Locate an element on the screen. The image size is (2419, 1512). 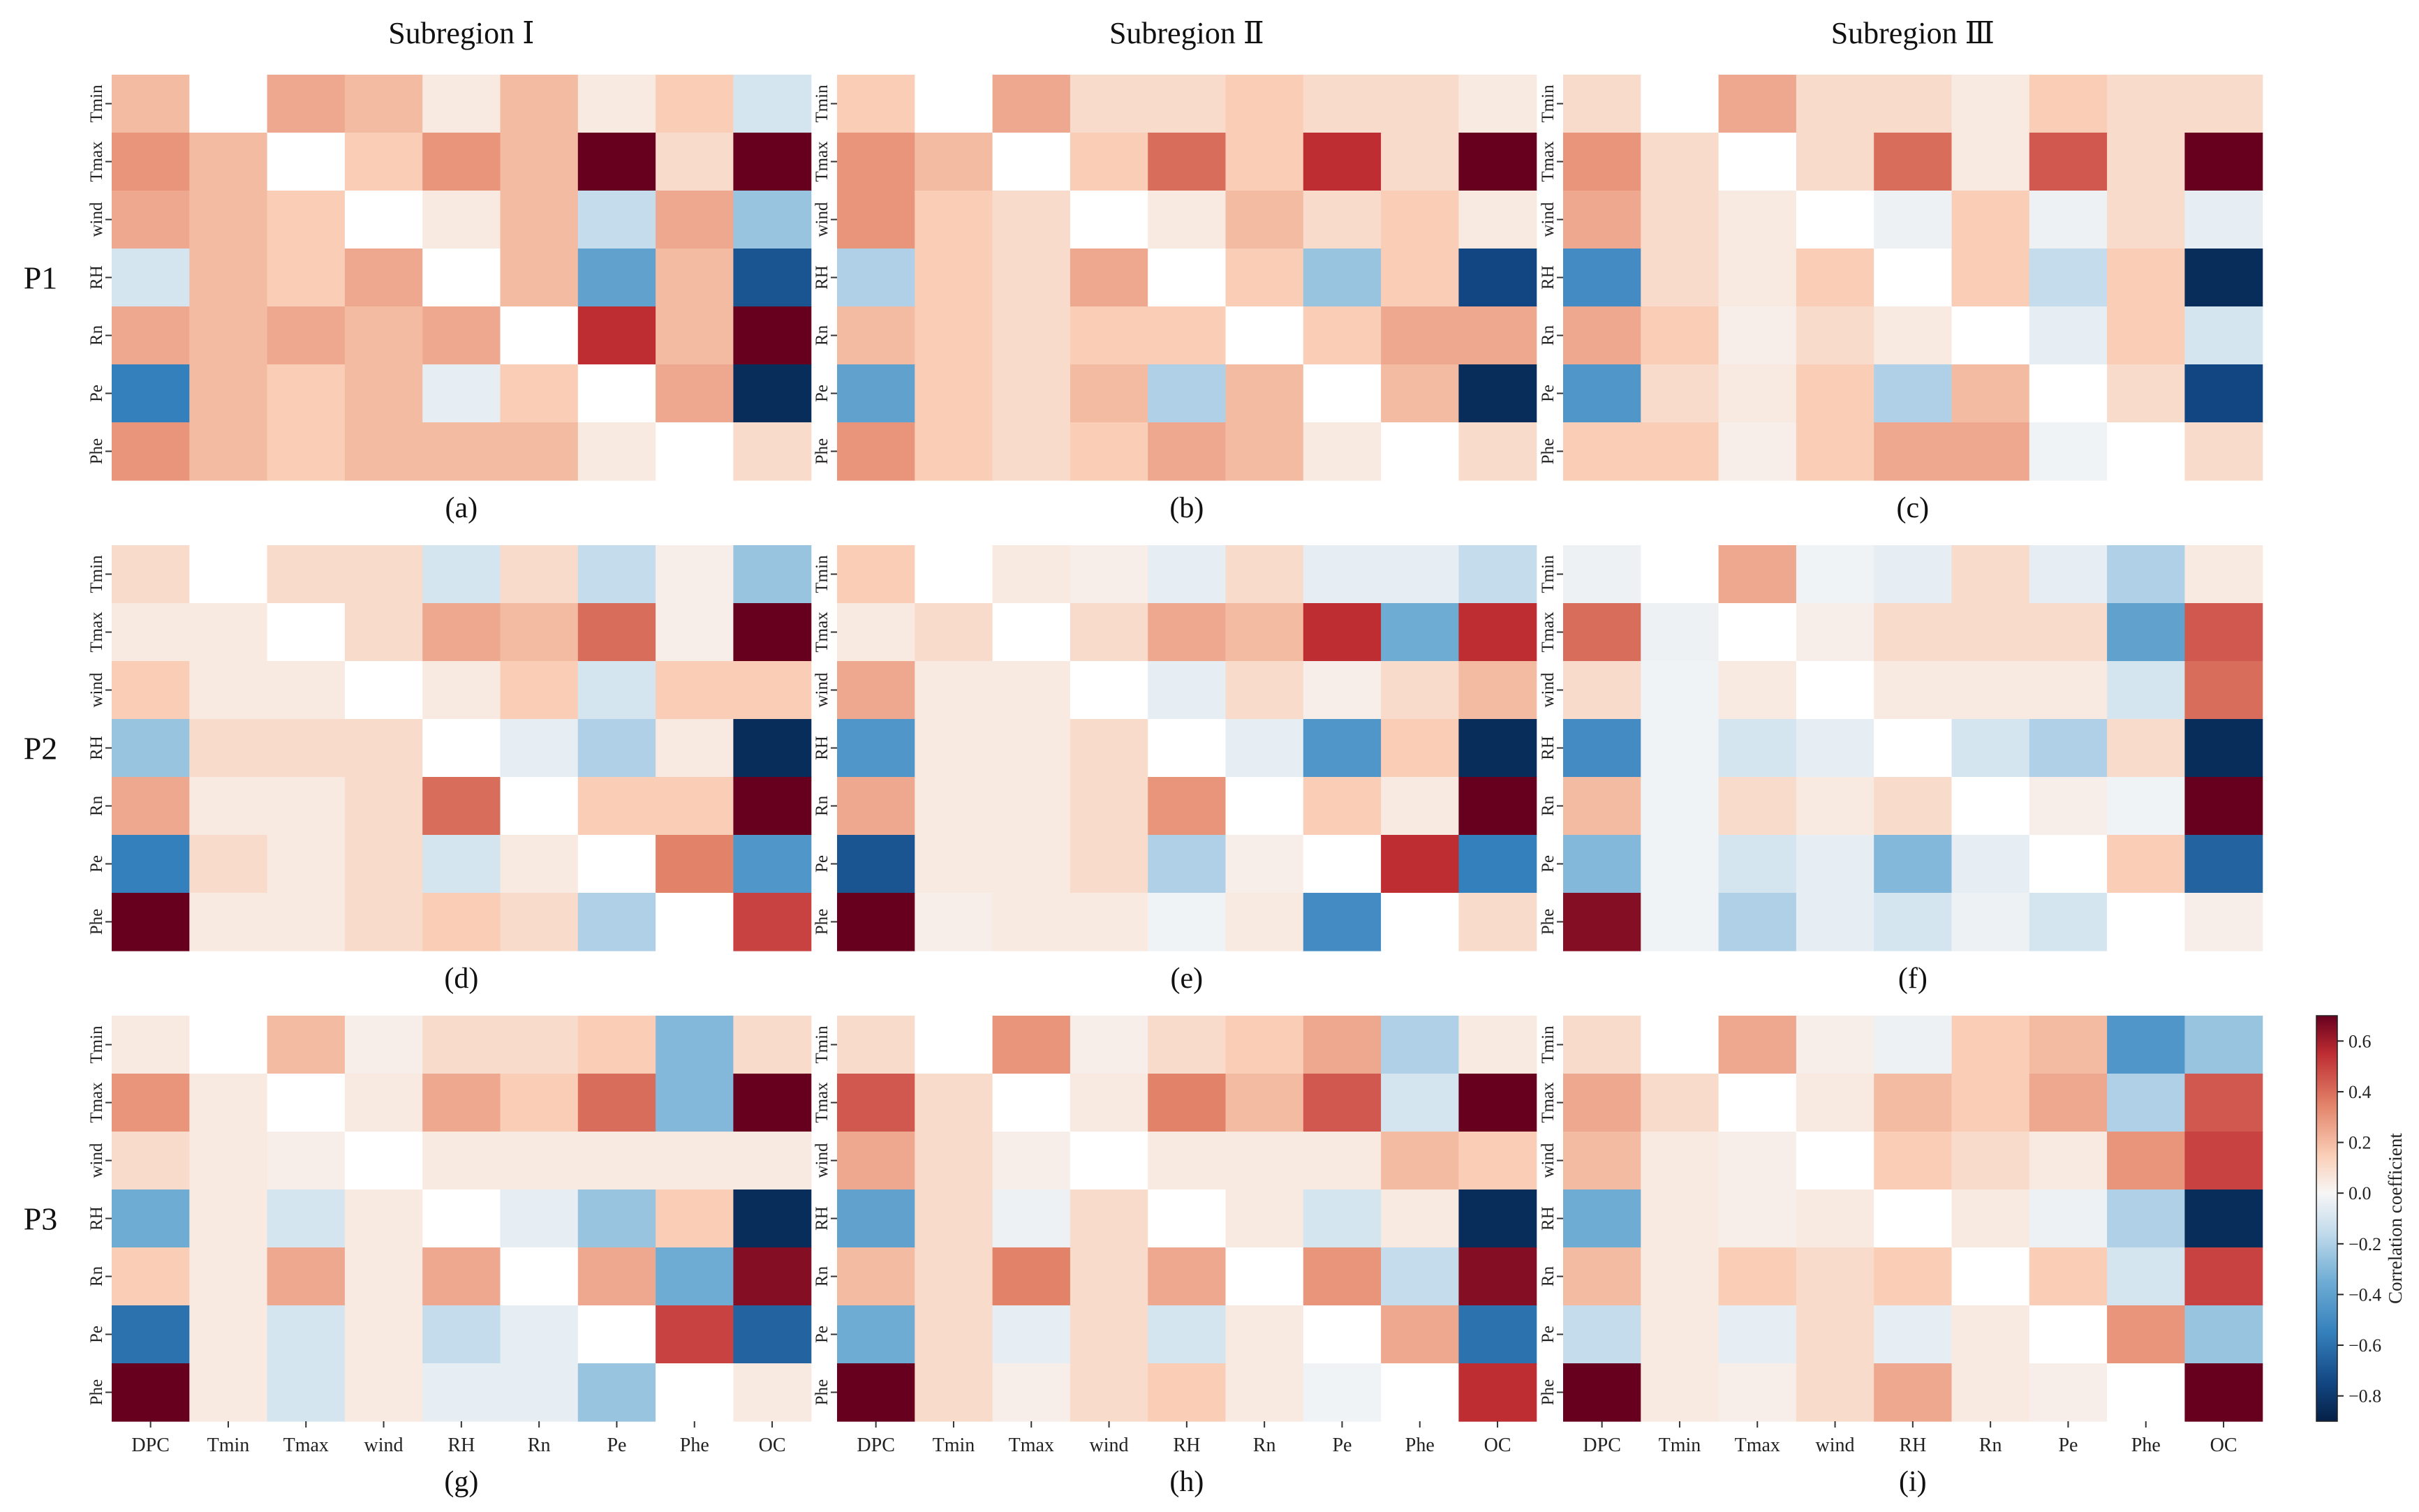
heatmap-panel-d: Tmin Tmax wind RH Rn Pe Phe (d) is located at coordinates (449, 770).